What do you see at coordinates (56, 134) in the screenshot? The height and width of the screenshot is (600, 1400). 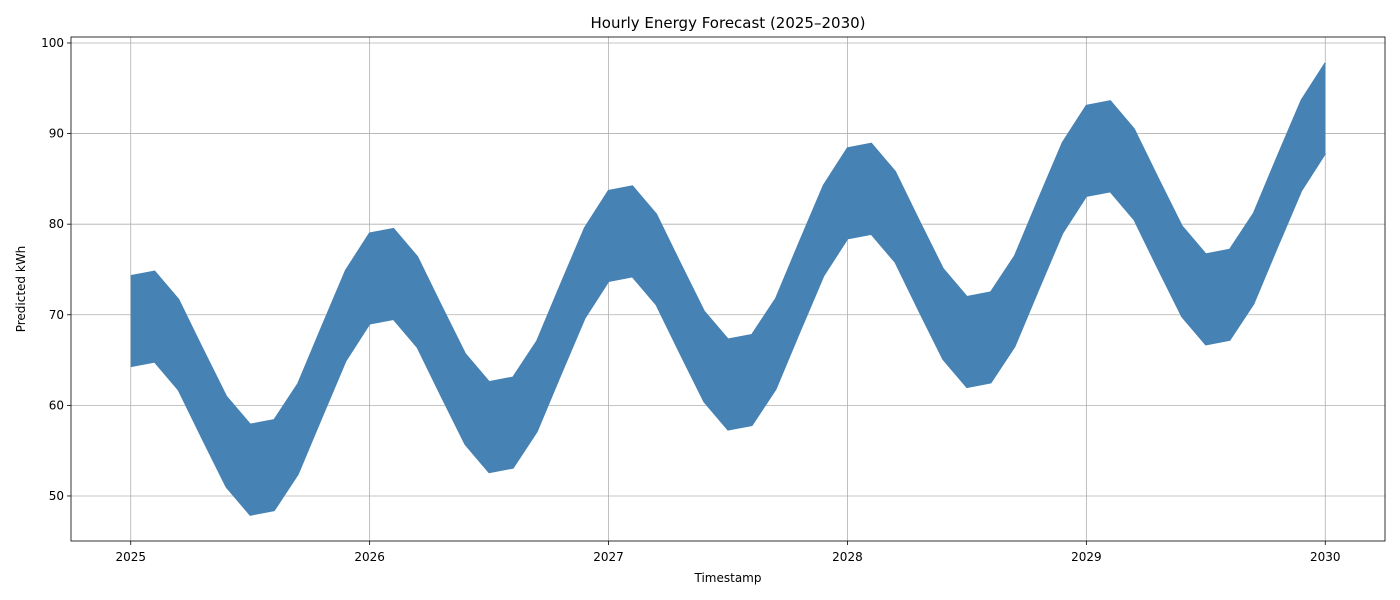 I see `y-tick-label: 90` at bounding box center [56, 134].